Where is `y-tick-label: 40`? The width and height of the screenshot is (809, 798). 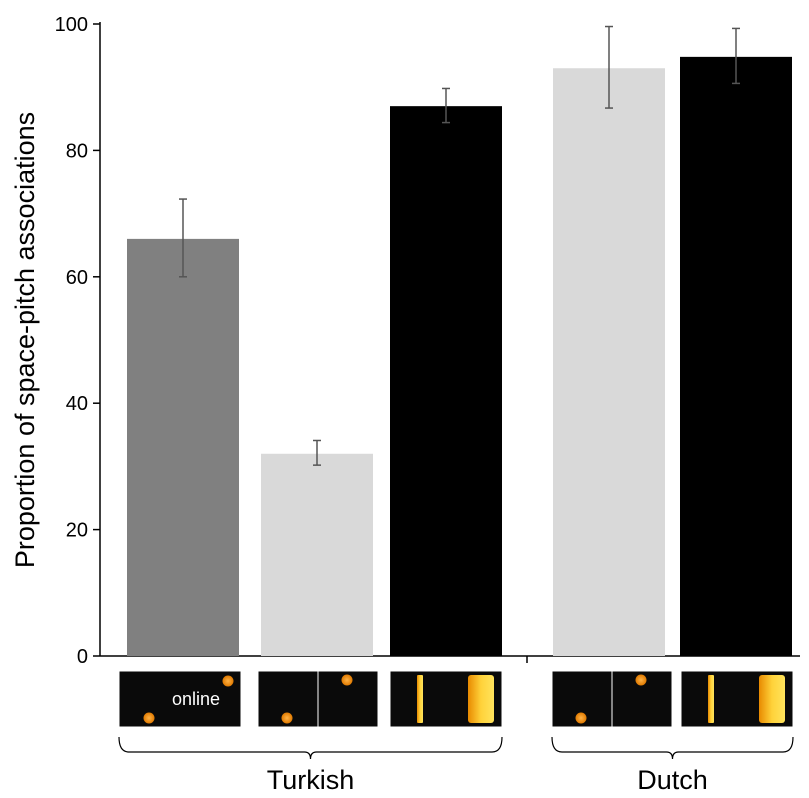
y-tick-label: 40 is located at coordinates (77, 404).